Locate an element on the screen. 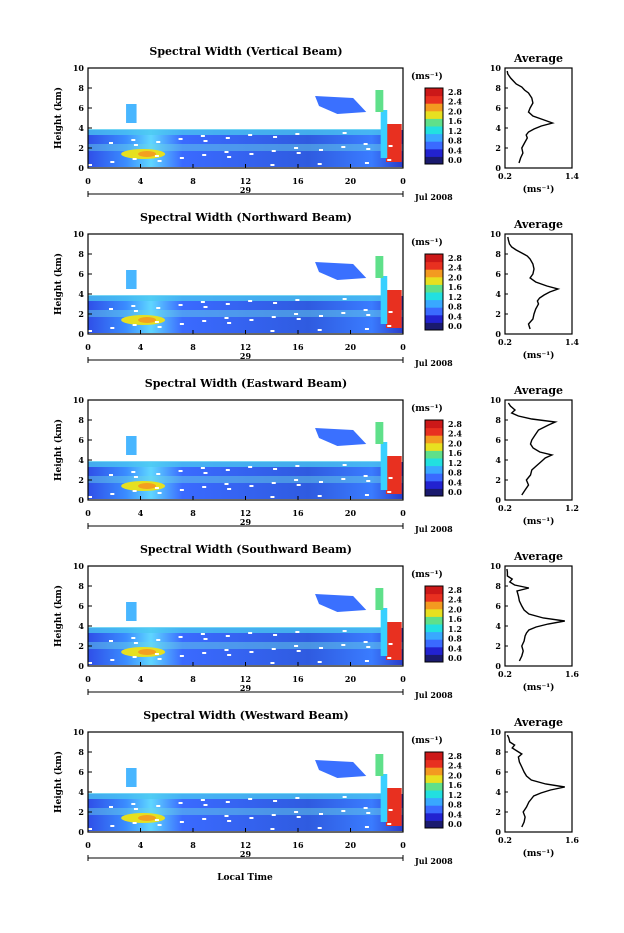  y-tick-label: 8 is located at coordinates (81, 752).